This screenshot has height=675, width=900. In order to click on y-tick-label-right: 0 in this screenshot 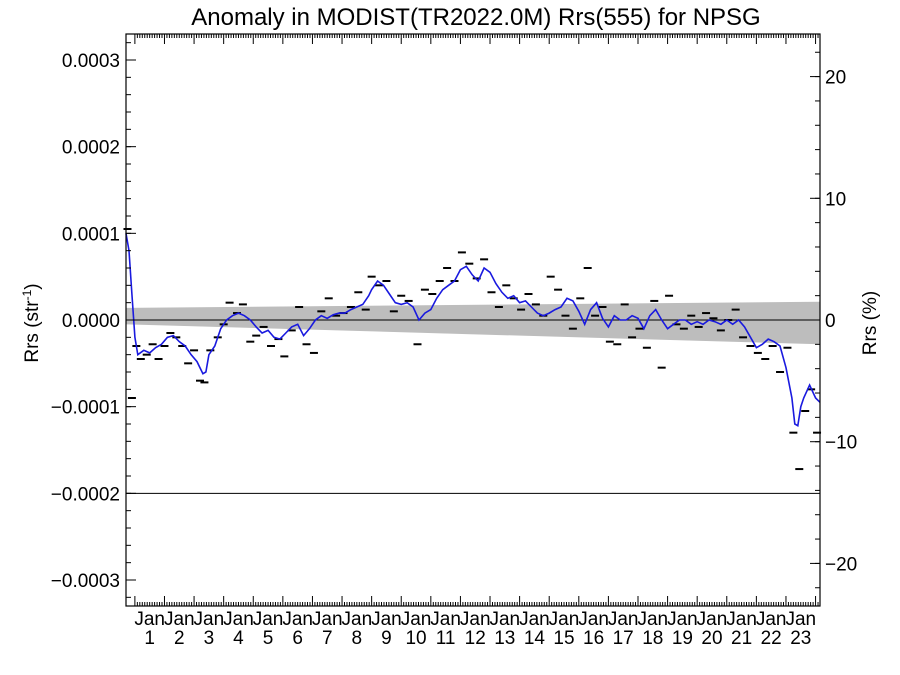, I will do `click(830, 321)`.